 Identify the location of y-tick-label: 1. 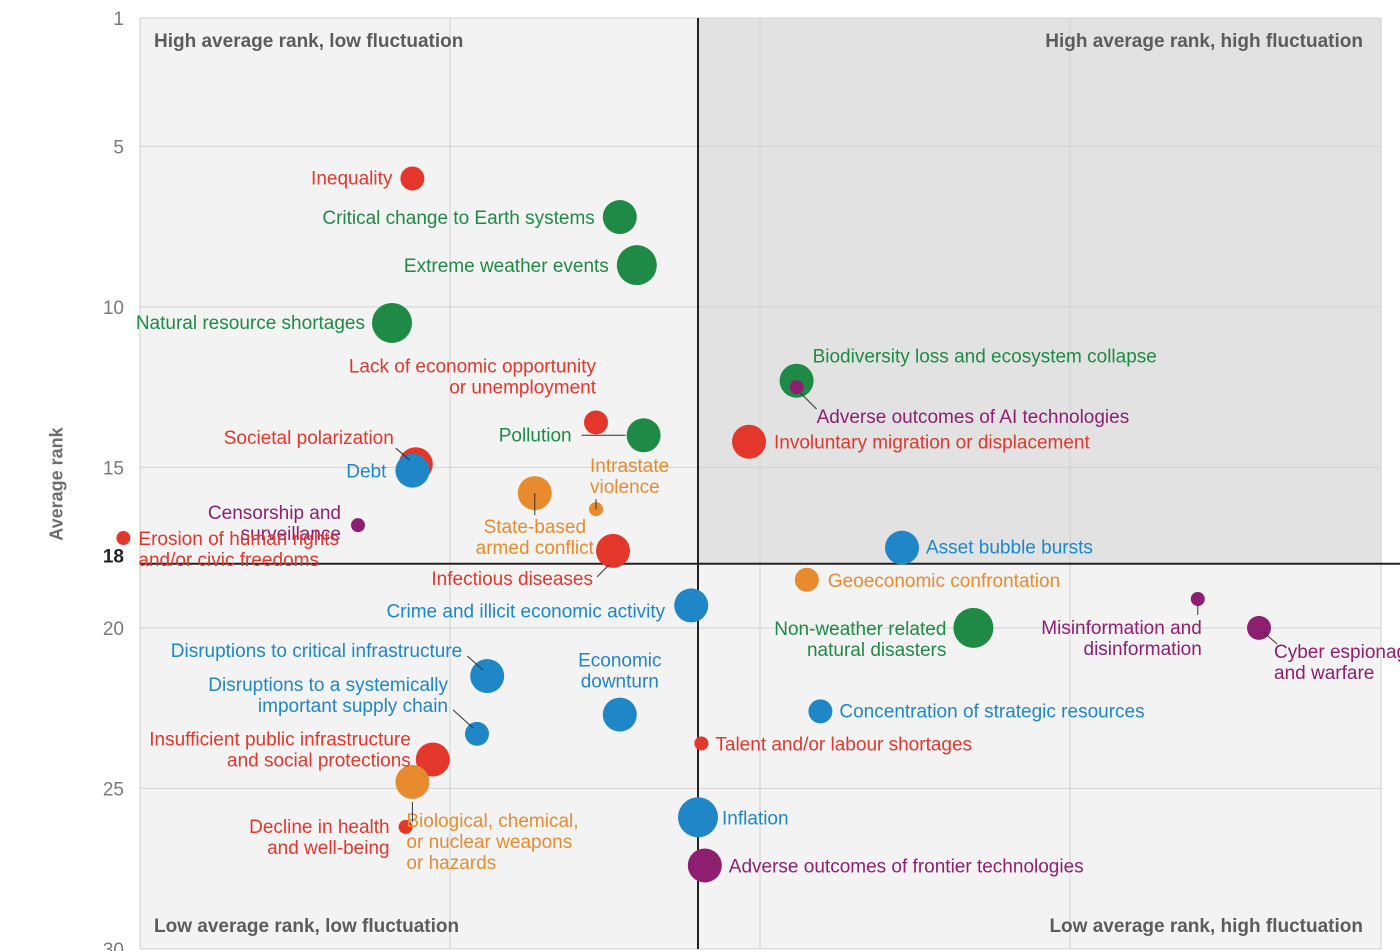
(118, 19).